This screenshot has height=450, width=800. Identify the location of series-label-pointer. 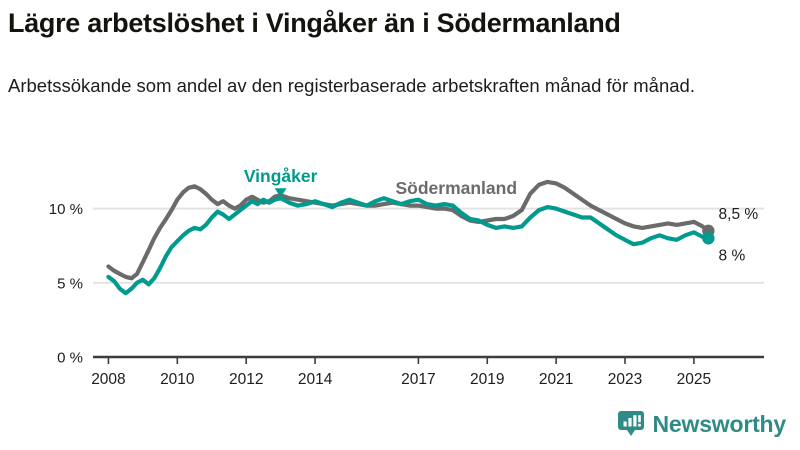
(280, 193).